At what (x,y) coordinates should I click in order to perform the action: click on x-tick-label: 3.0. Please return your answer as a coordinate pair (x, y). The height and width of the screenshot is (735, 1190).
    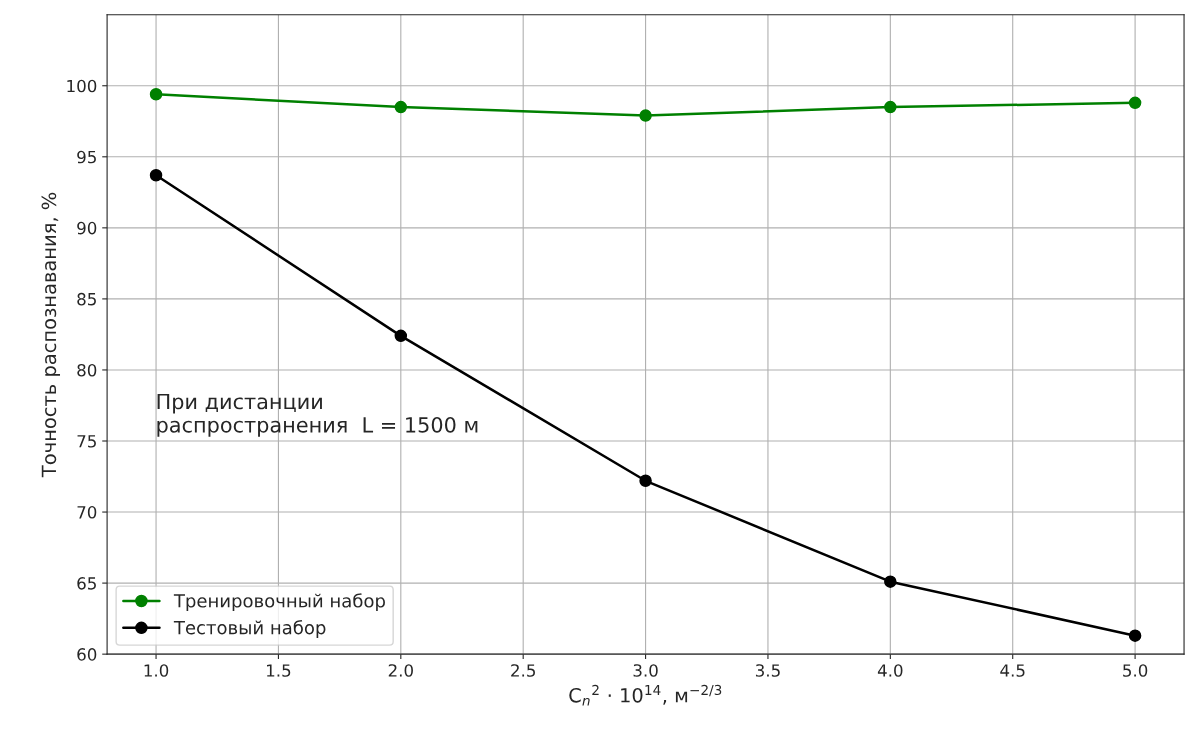
    Looking at the image, I should click on (645, 670).